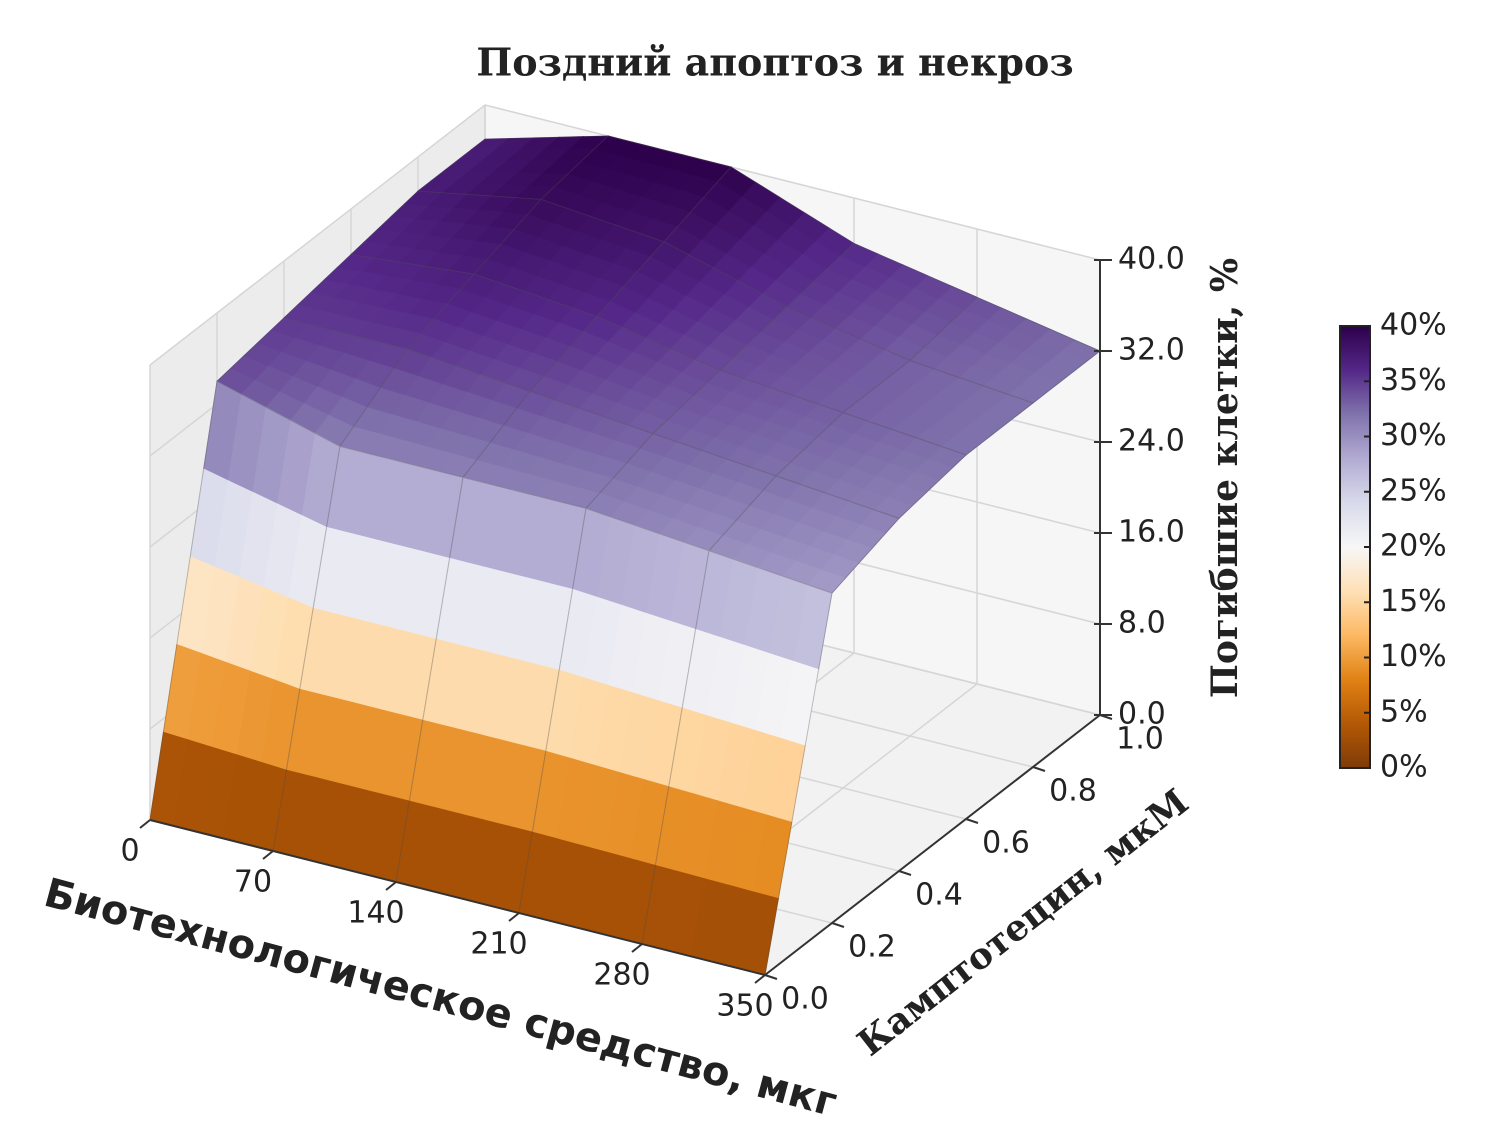 This screenshot has width=1500, height=1138. What do you see at coordinates (1413, 601) in the screenshot?
I see `colorbar-tick-label: 15%` at bounding box center [1413, 601].